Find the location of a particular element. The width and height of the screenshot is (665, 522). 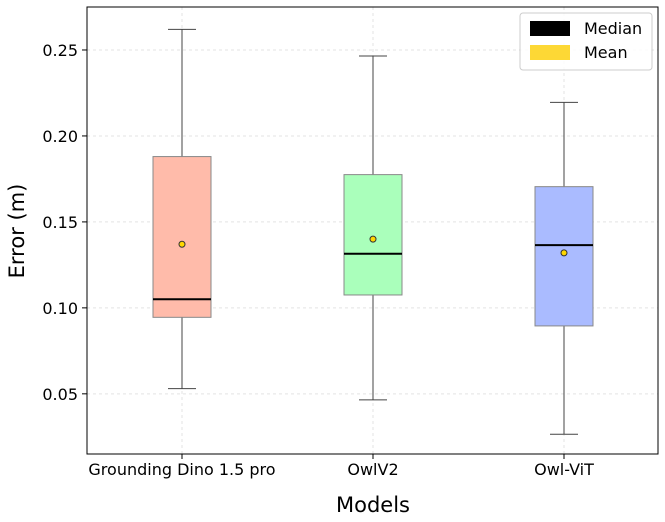

y-tick-label: 0.20 is located at coordinates (60, 136).